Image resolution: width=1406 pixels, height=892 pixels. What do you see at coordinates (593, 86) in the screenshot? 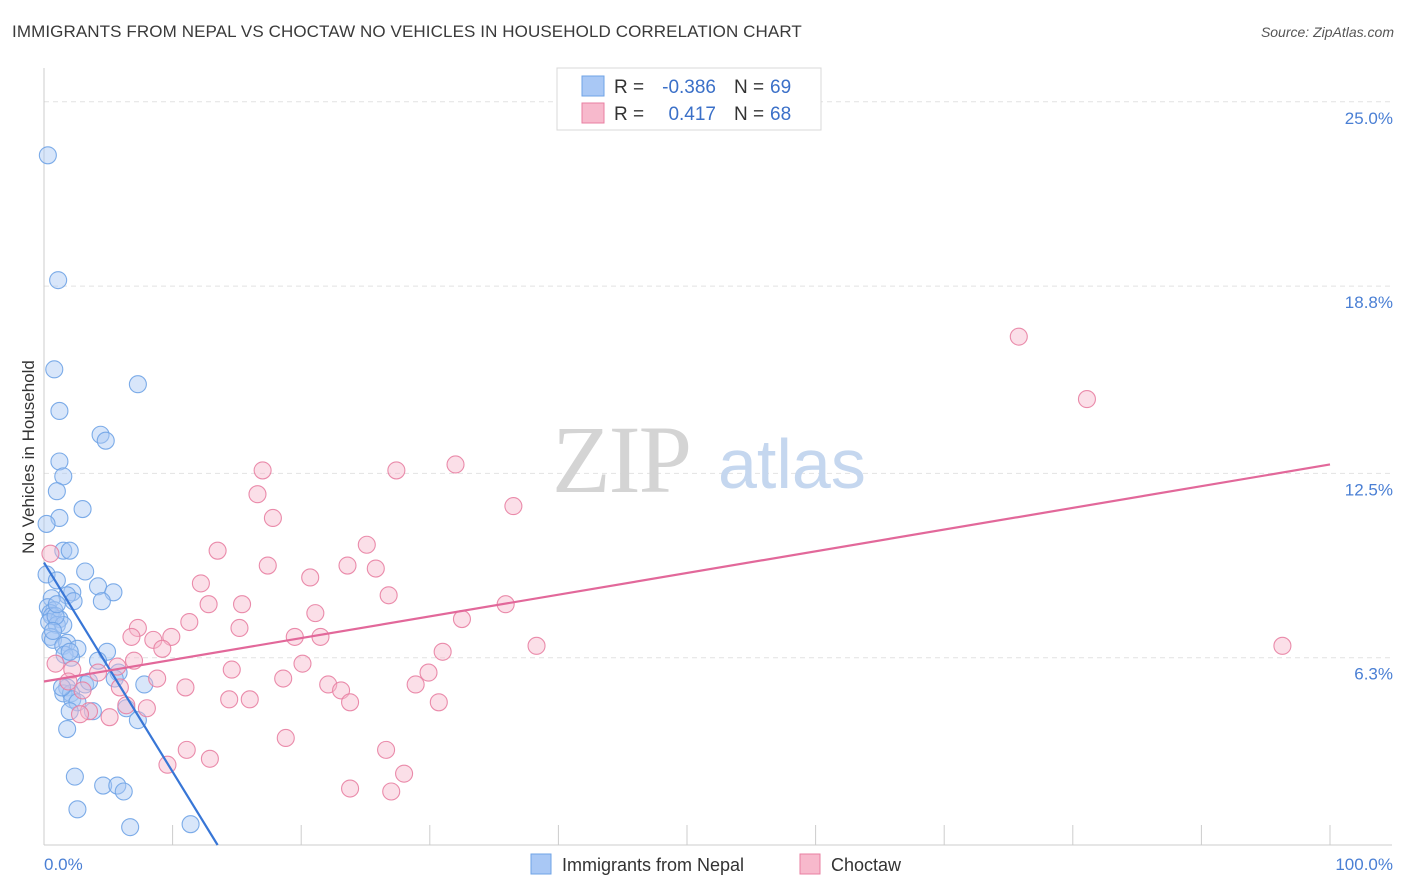
I see `legend-swatch-nepal` at bounding box center [593, 86].